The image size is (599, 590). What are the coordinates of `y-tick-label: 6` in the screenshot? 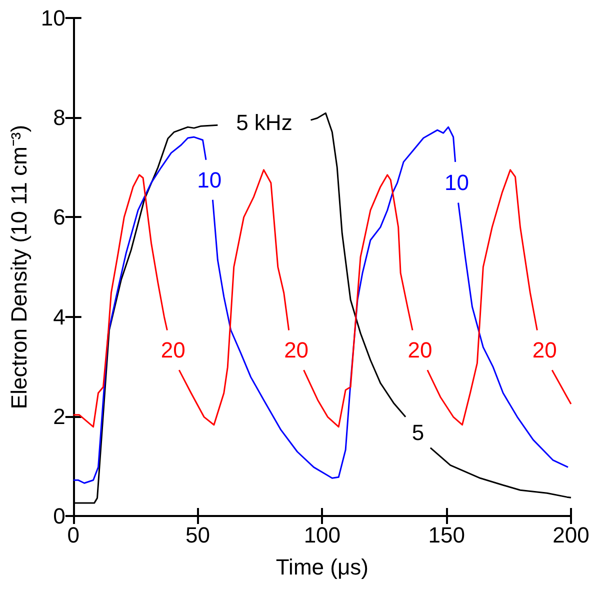 It's located at (59, 217).